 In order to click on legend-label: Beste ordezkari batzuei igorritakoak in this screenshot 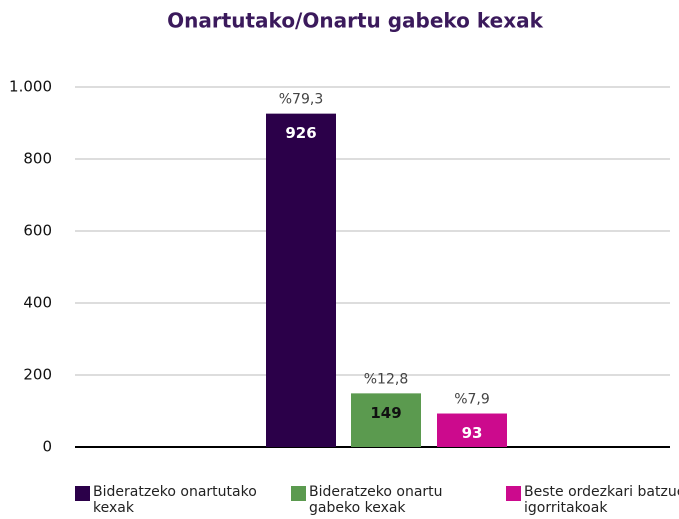, I will do `click(601, 500)`.